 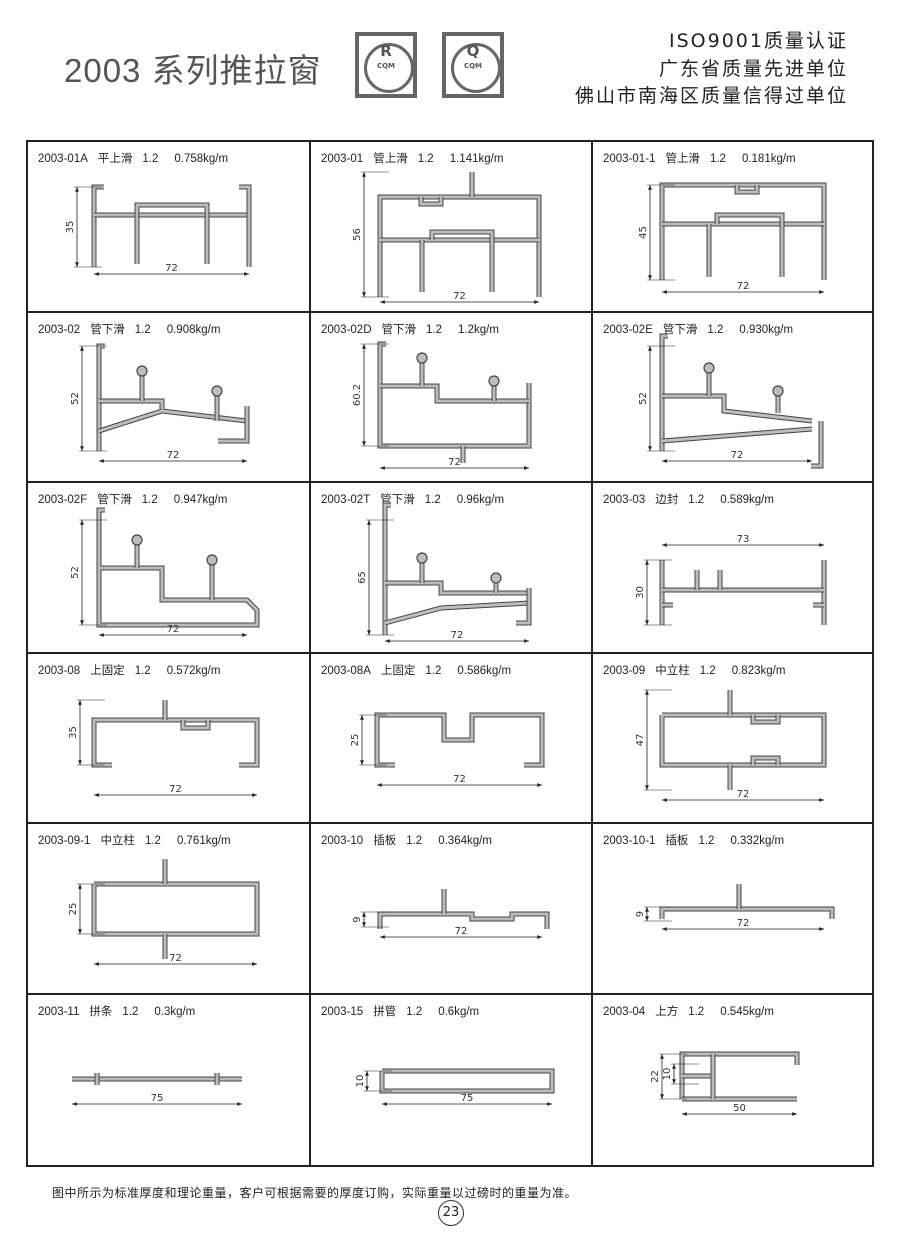 What do you see at coordinates (480, 500) in the screenshot?
I see `profile-weight: 0.96kg/m` at bounding box center [480, 500].